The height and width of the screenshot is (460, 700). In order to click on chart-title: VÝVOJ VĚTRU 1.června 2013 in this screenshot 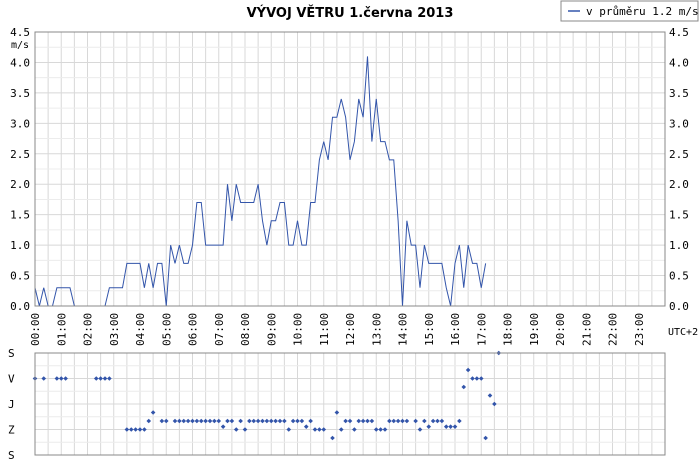, I will do `click(350, 13)`.